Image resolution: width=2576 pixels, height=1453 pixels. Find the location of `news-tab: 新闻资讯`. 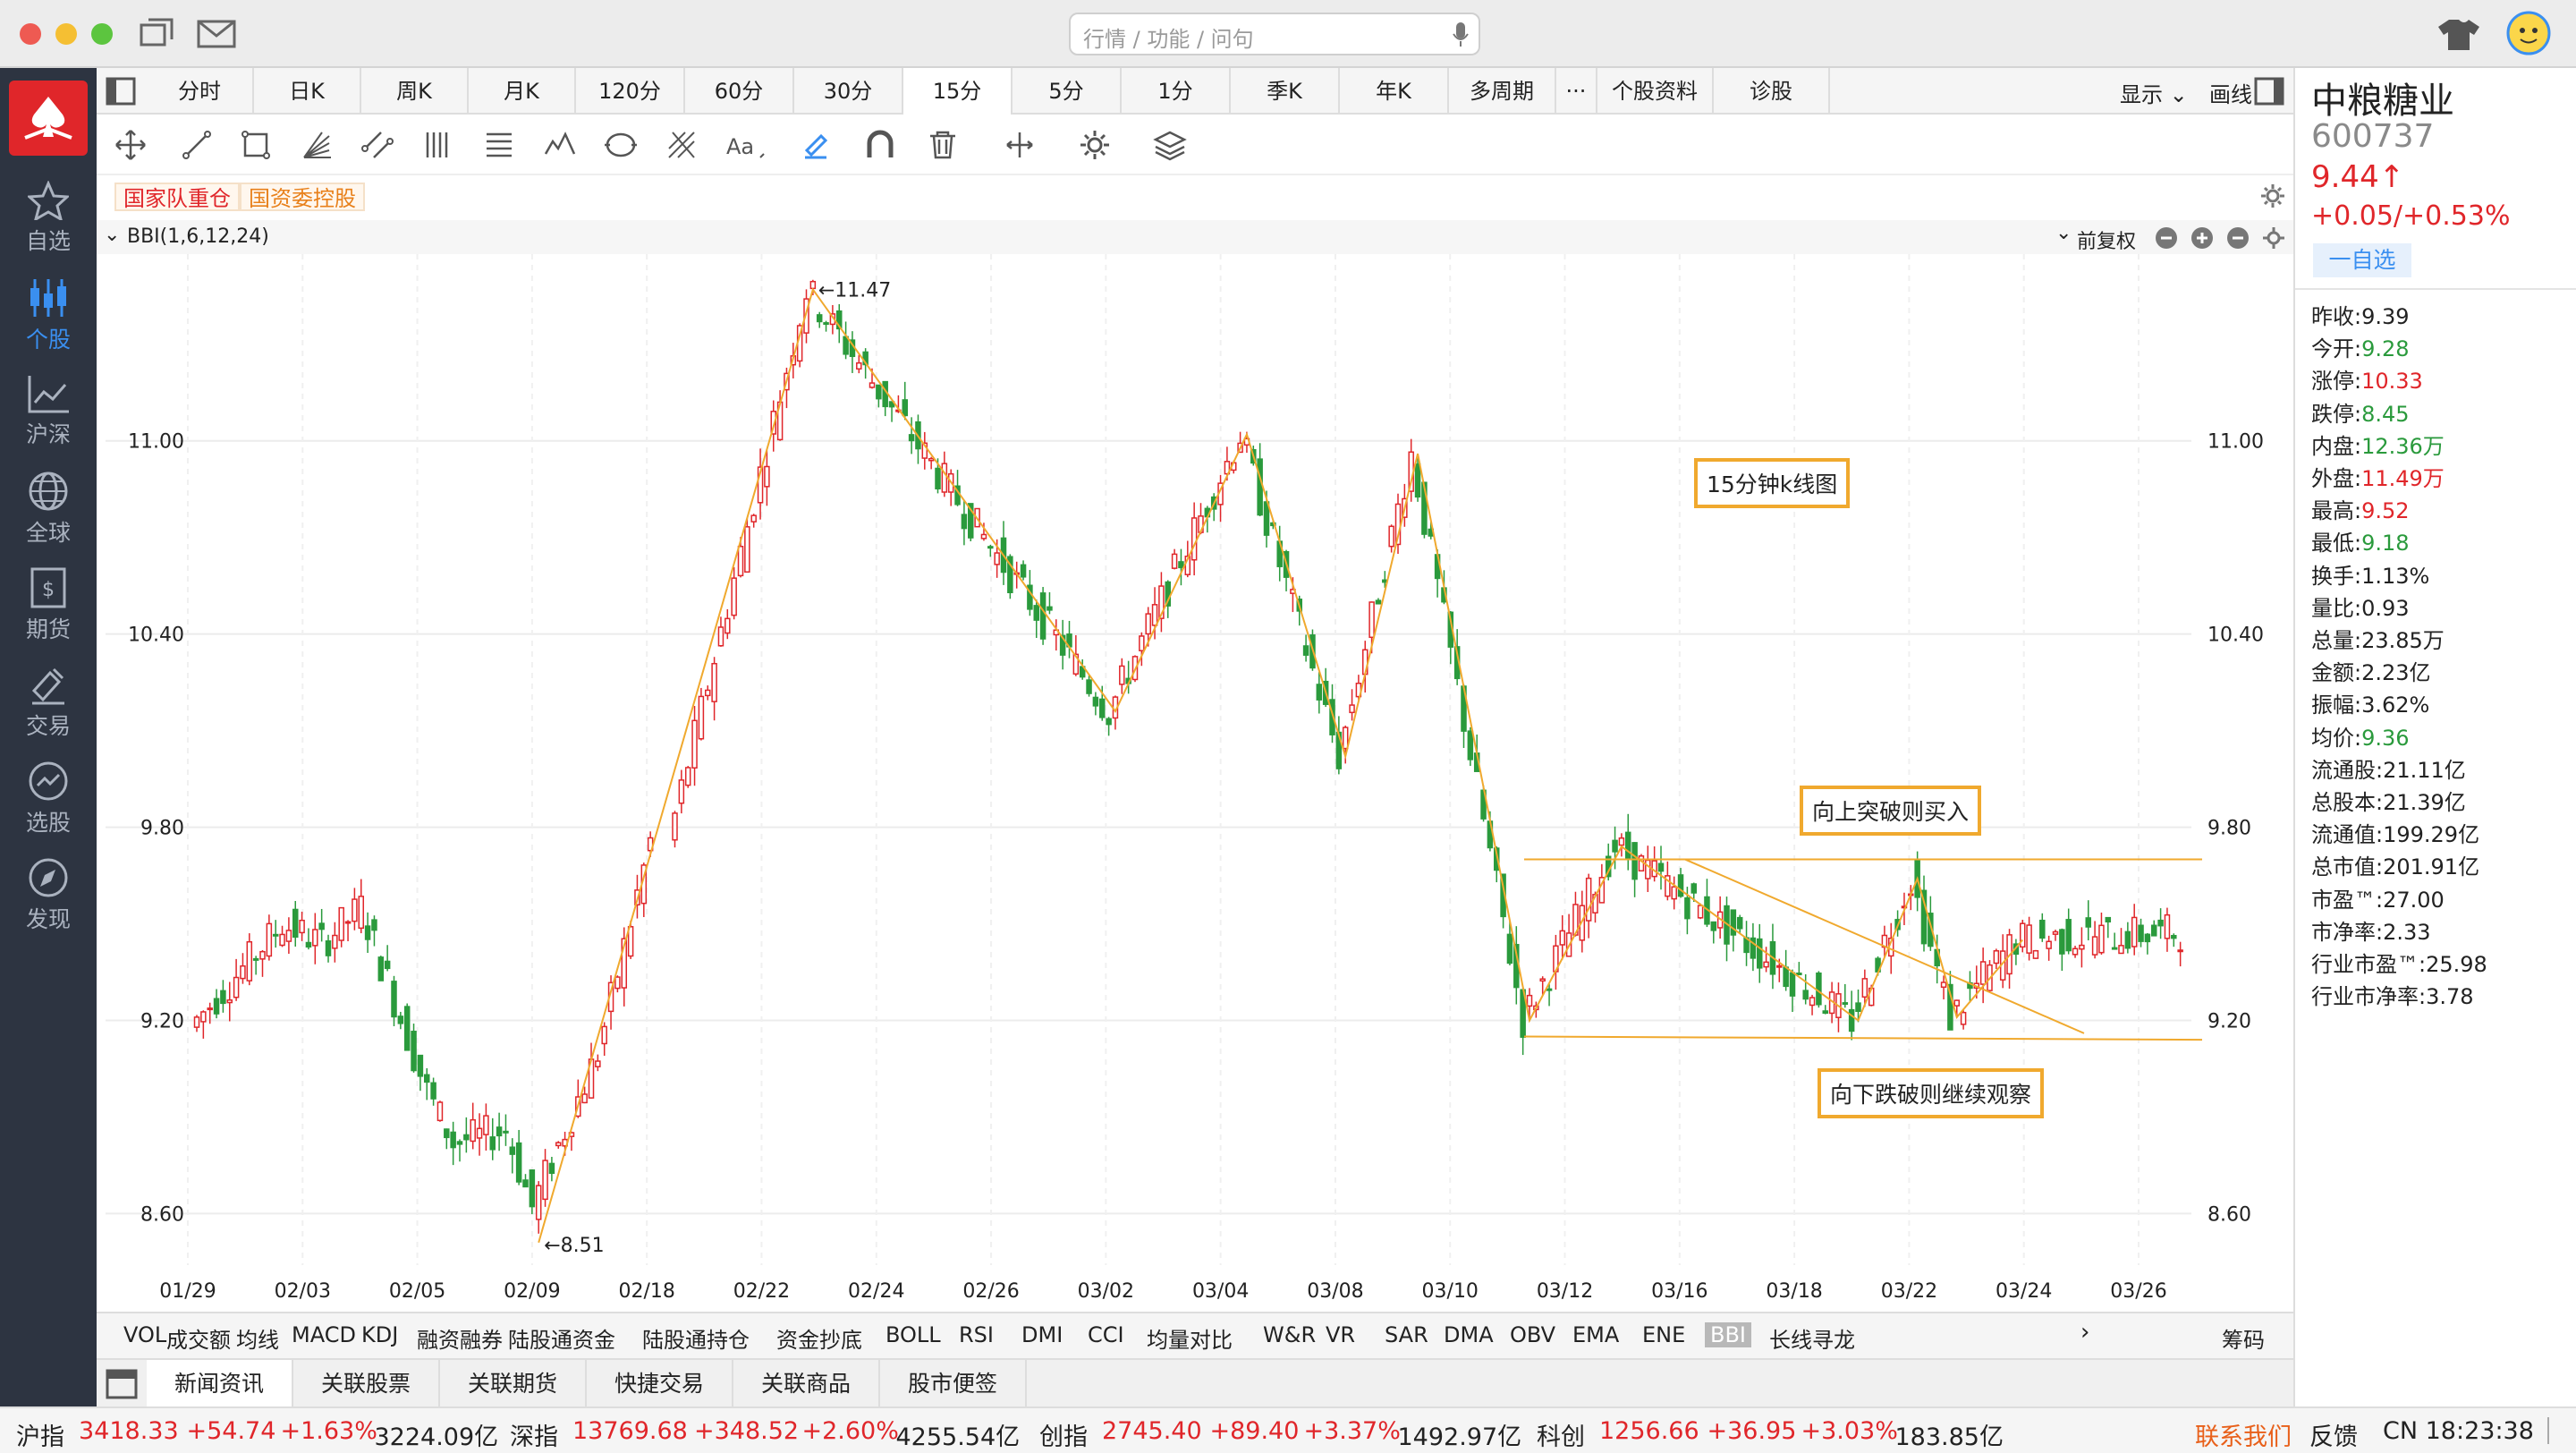

news-tab: 新闻资讯 is located at coordinates (220, 1384).